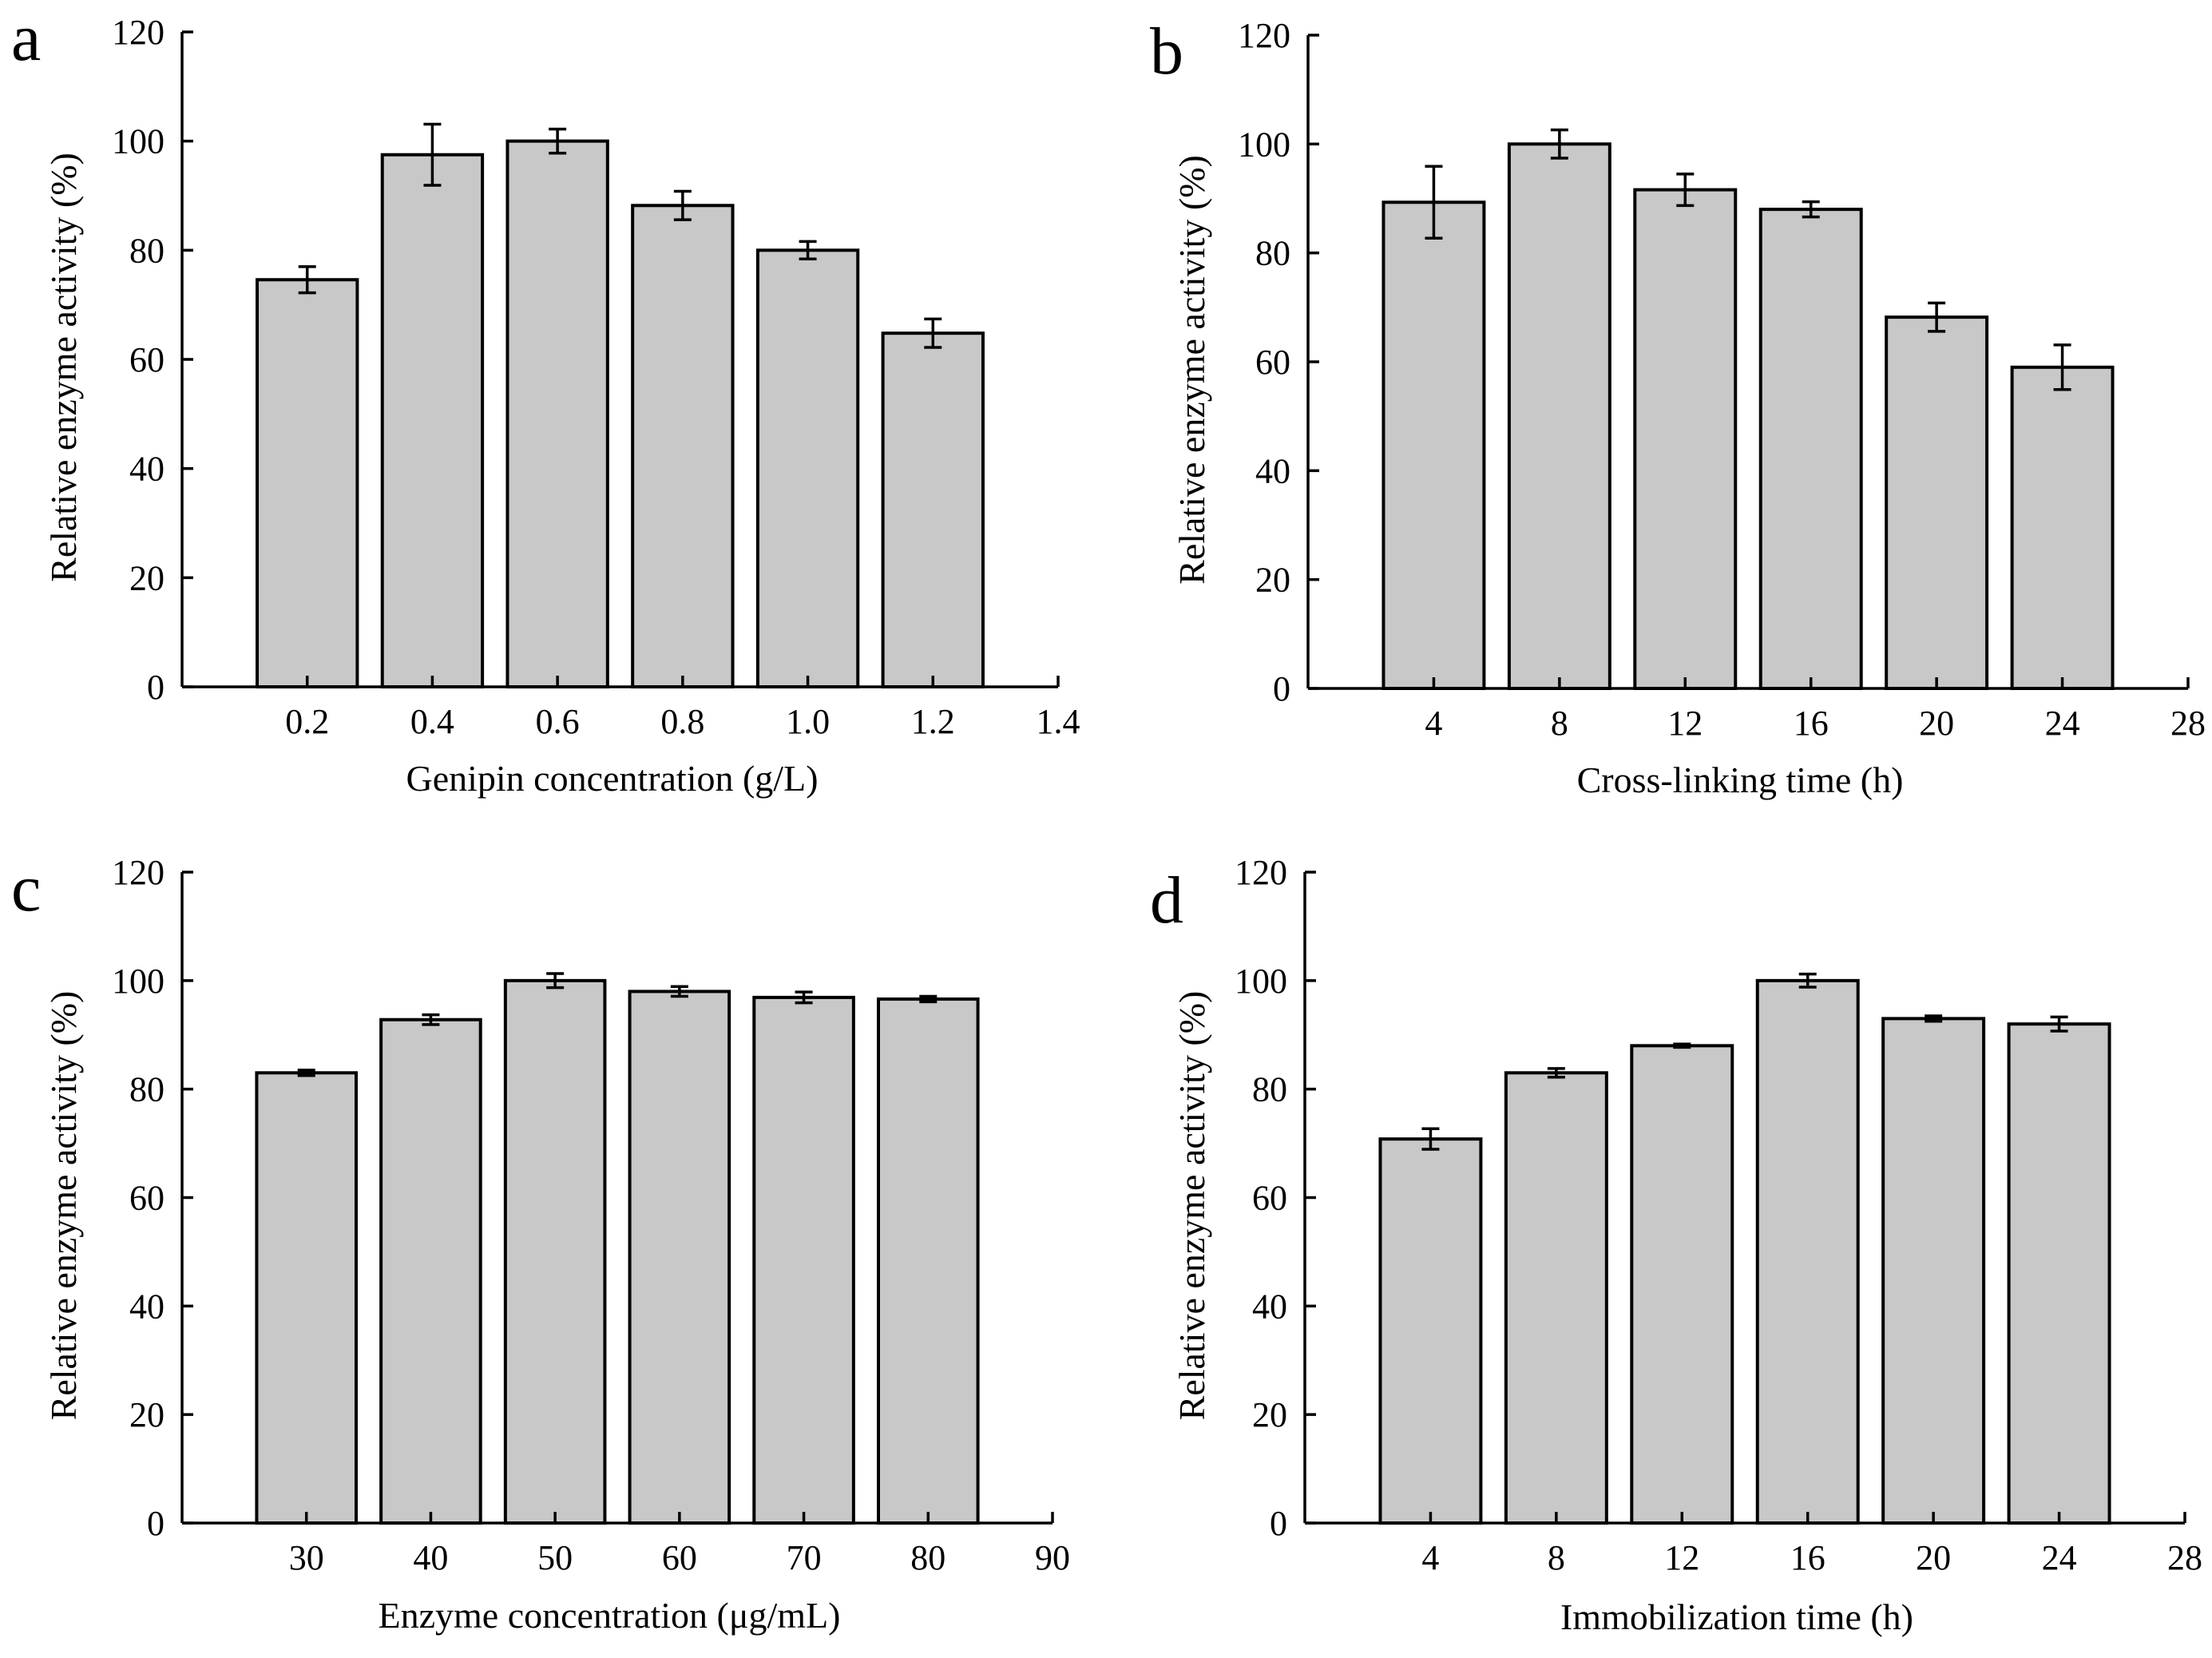 The height and width of the screenshot is (1658, 2212). Describe the element at coordinates (928, 1557) in the screenshot. I see `x-tick-label: 80` at that location.